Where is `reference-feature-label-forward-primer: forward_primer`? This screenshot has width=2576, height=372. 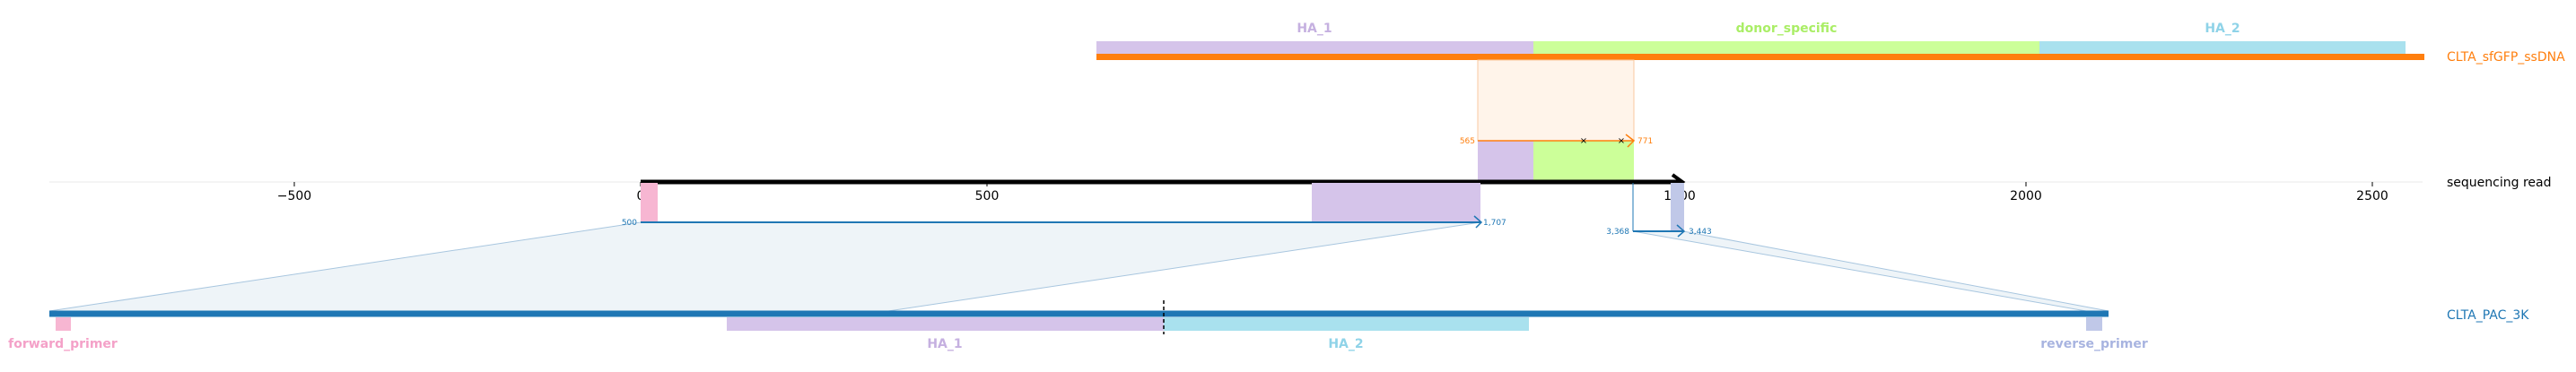 reference-feature-label-forward-primer: forward_primer is located at coordinates (63, 344).